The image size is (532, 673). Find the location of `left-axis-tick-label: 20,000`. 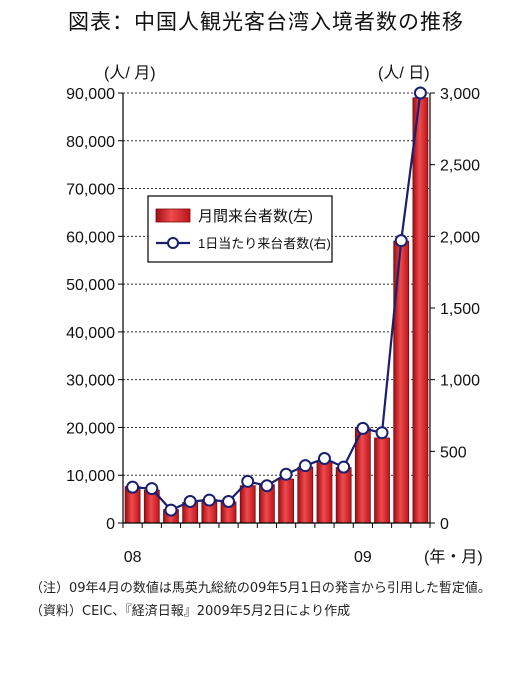

left-axis-tick-label: 20,000 is located at coordinates (90, 428).